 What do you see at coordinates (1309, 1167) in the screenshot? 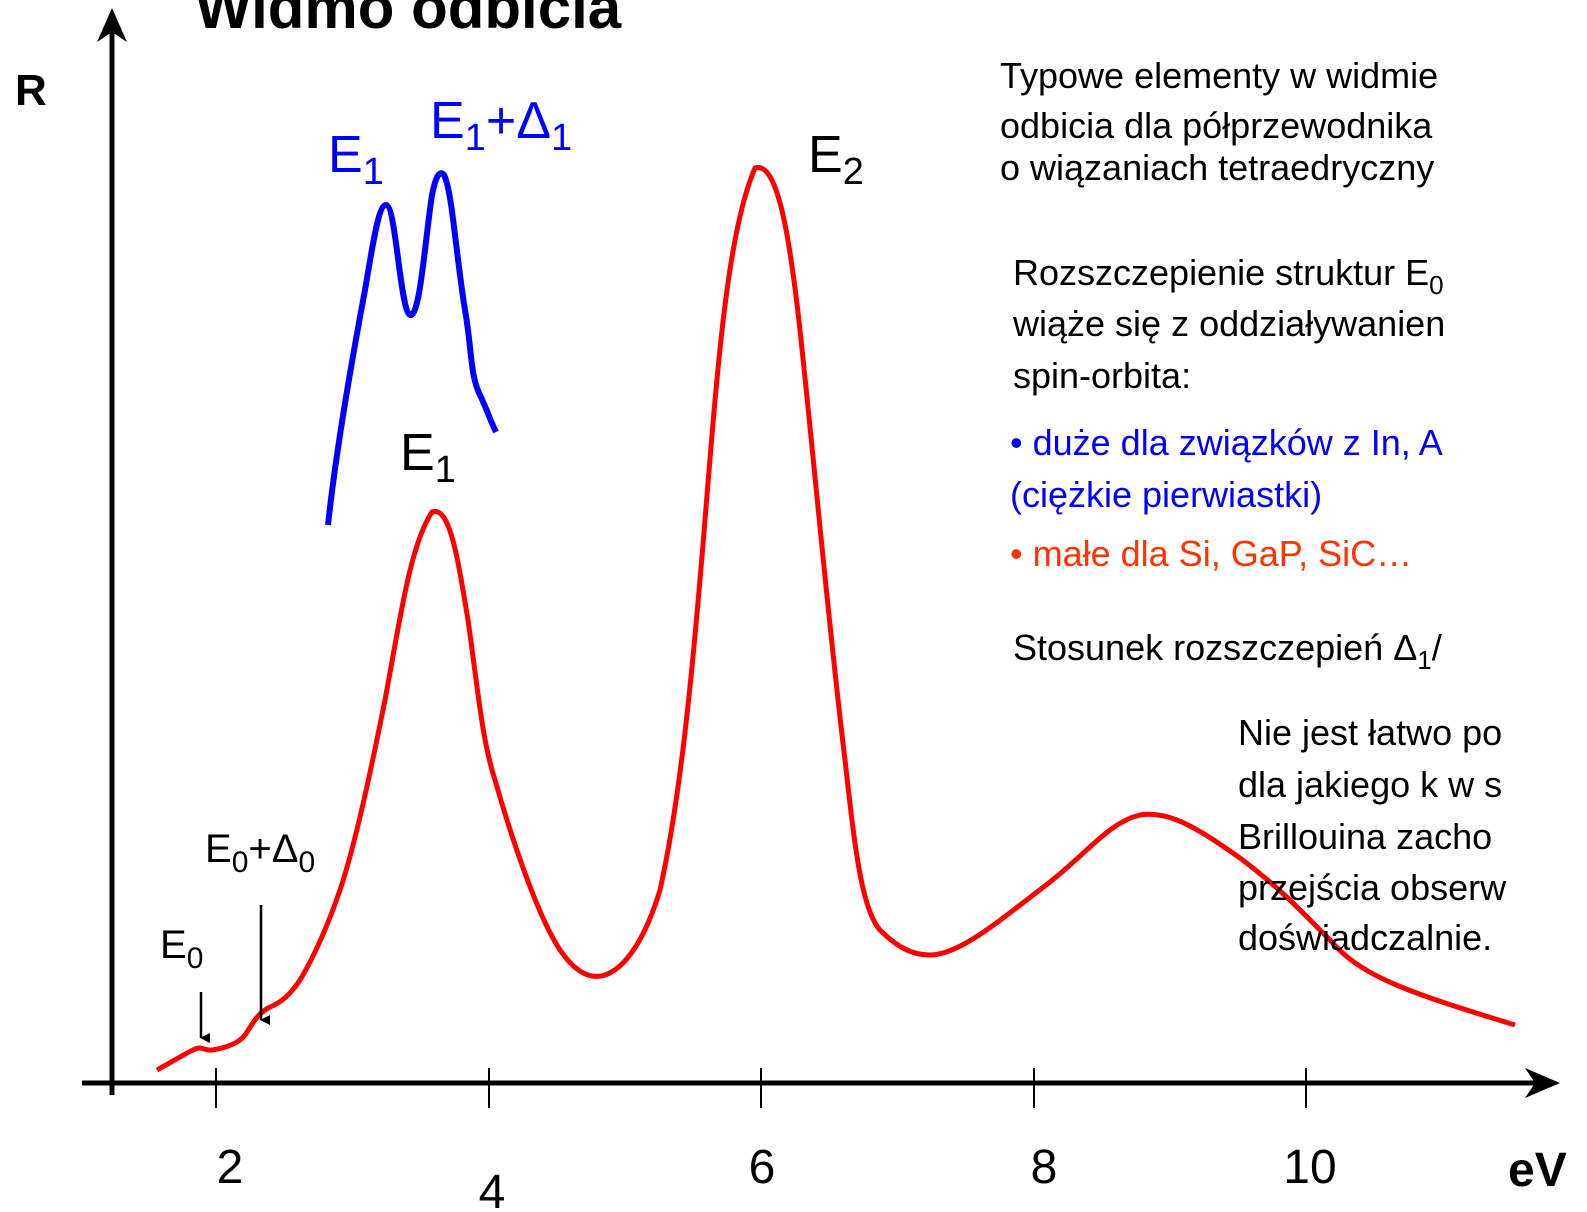
I see `x-tick-label: 10` at bounding box center [1309, 1167].